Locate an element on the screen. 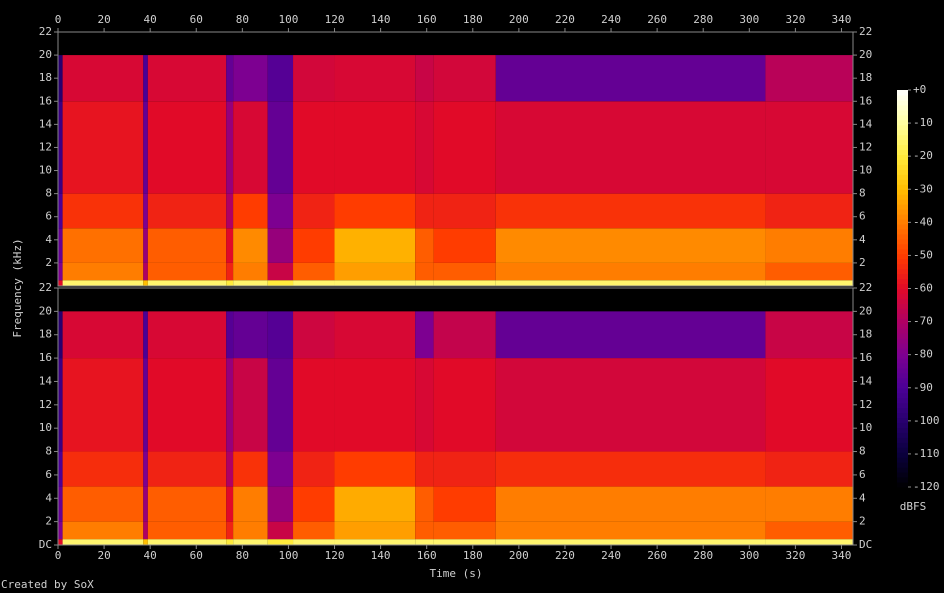 This screenshot has width=944, height=593. y-tick-label: DC is located at coordinates (865, 544).